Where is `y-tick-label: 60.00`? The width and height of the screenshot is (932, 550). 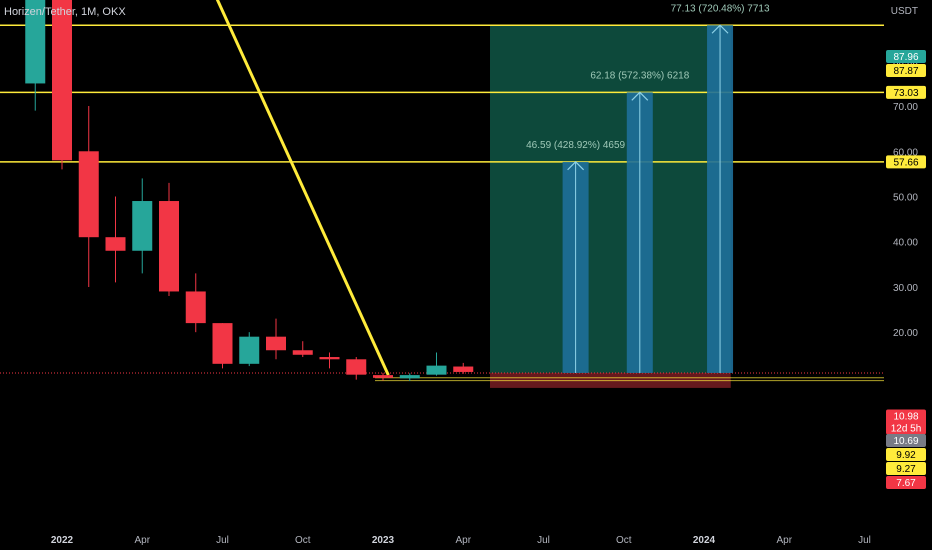
y-tick-label: 60.00 is located at coordinates (905, 152).